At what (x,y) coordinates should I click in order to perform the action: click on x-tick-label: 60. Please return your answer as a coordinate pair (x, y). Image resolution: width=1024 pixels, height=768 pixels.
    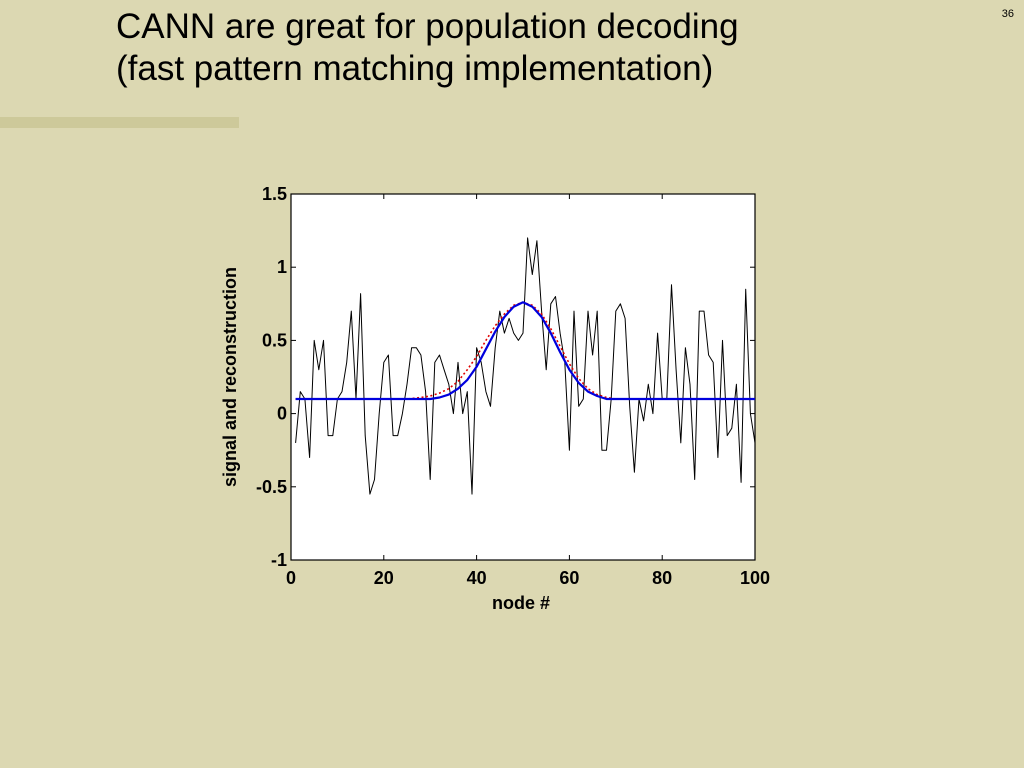
    Looking at the image, I should click on (569, 578).